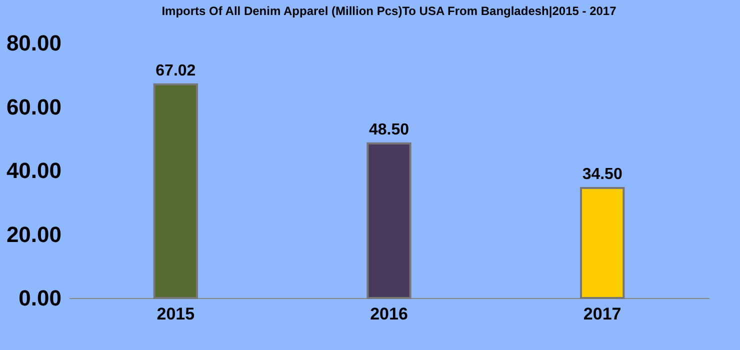 This screenshot has height=350, width=740. I want to click on chart-title: Imports Of All Denim Apparel (Million Pcs)To USA From Bangladesh|2015 - 2017, so click(389, 11).